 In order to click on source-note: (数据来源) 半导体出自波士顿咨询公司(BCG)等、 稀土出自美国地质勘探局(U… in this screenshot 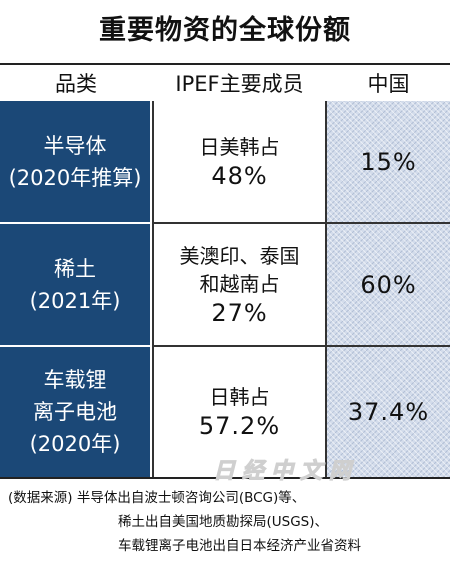, I will do `click(228, 522)`.